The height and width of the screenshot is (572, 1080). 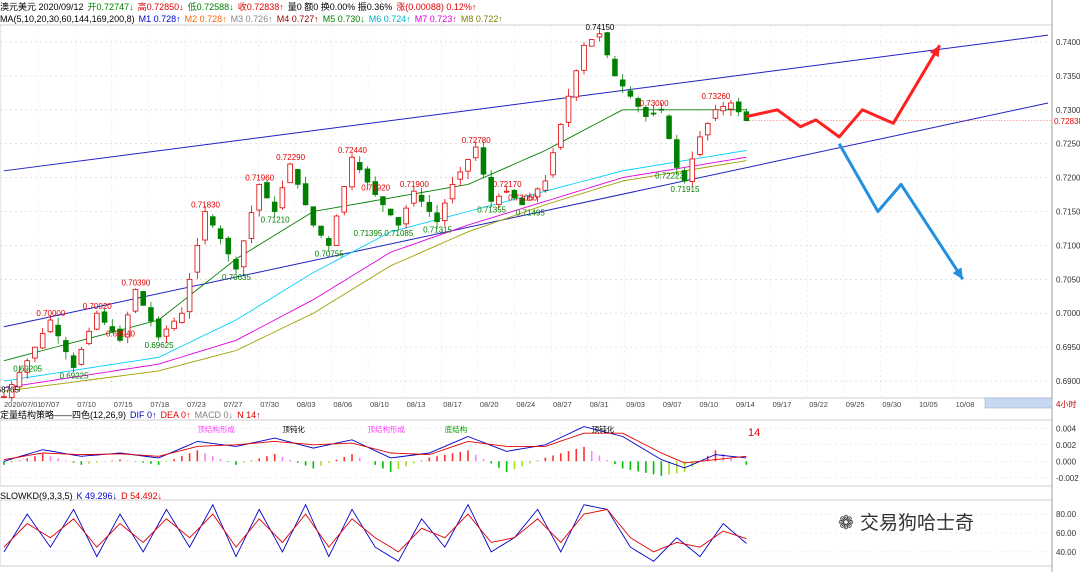 I want to click on x-tick-label: 07/27, so click(x=233, y=404).